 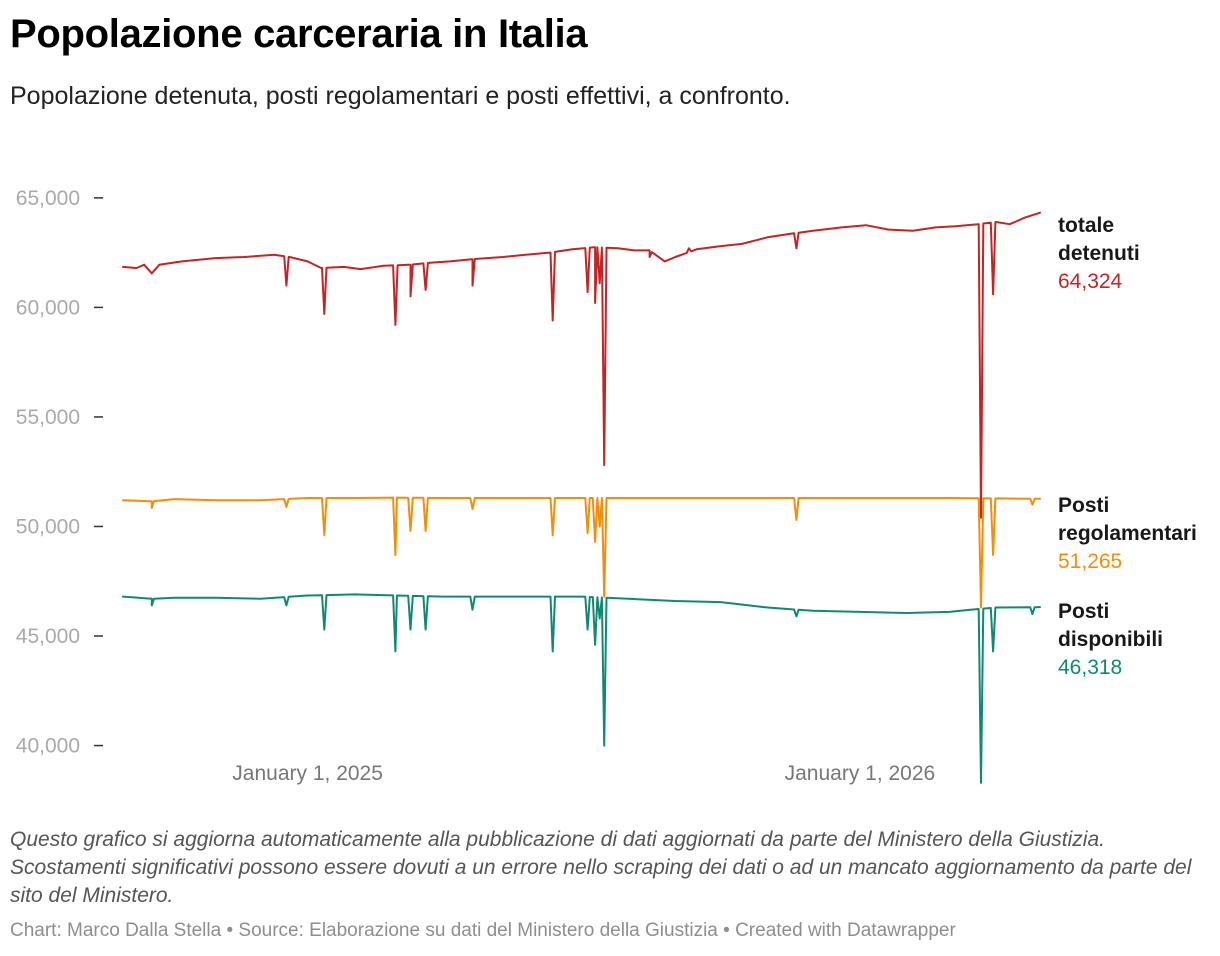 What do you see at coordinates (581, 552) in the screenshot?
I see `series-line-posti-regolamentari` at bounding box center [581, 552].